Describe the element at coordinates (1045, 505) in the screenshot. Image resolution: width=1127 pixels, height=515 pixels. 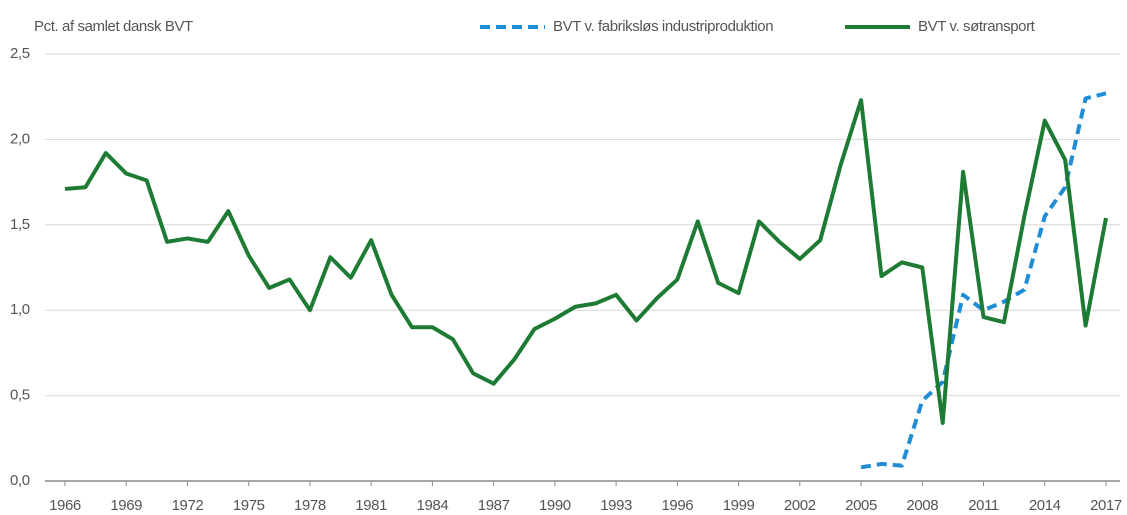
I see `x-tick-label: 2014` at that location.